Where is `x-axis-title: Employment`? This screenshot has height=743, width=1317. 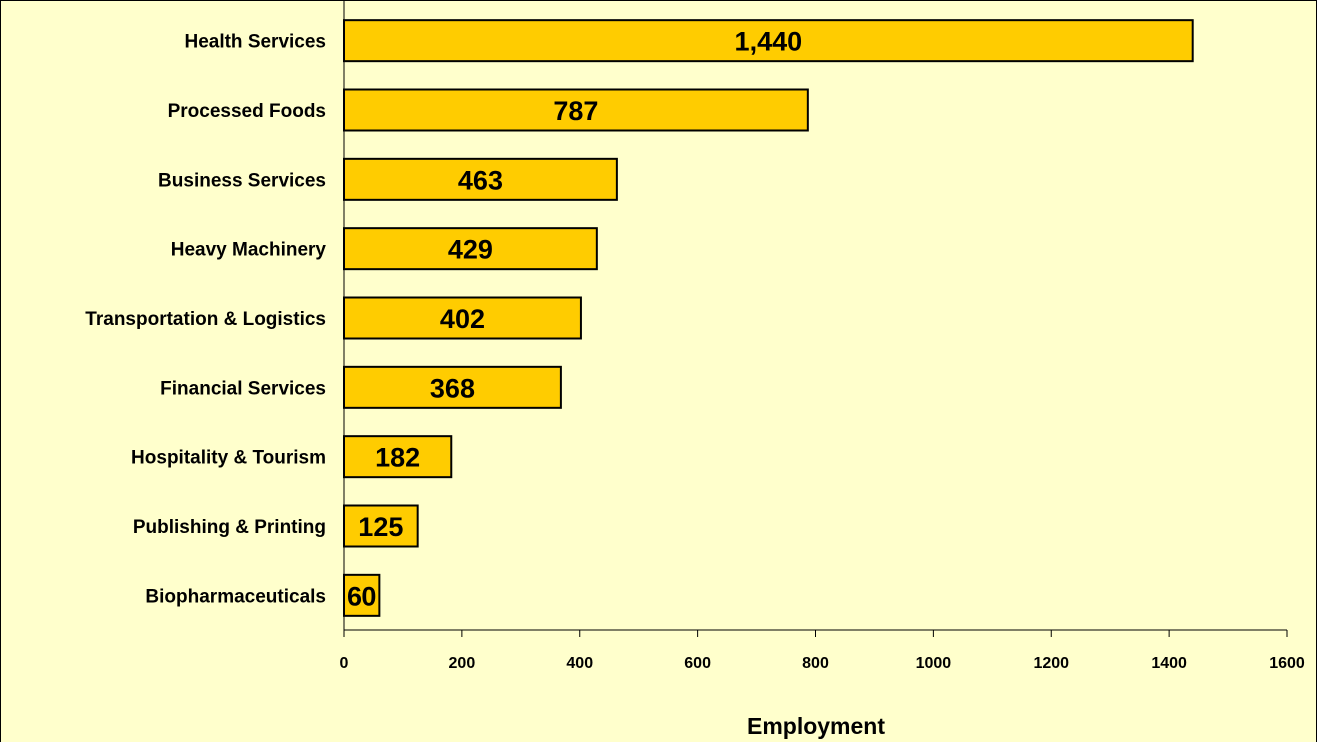 x-axis-title: Employment is located at coordinates (816, 726).